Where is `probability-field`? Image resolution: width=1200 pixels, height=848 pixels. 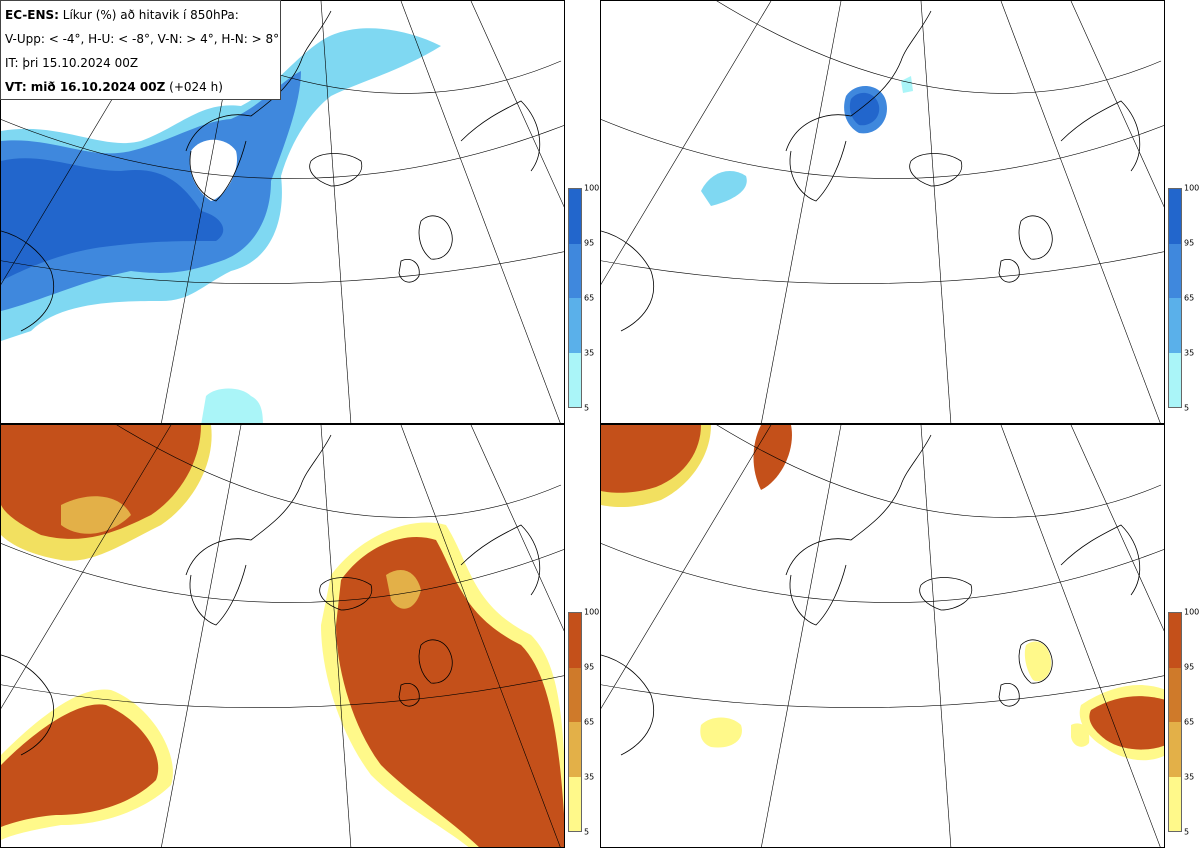 probability-field is located at coordinates (807, 141).